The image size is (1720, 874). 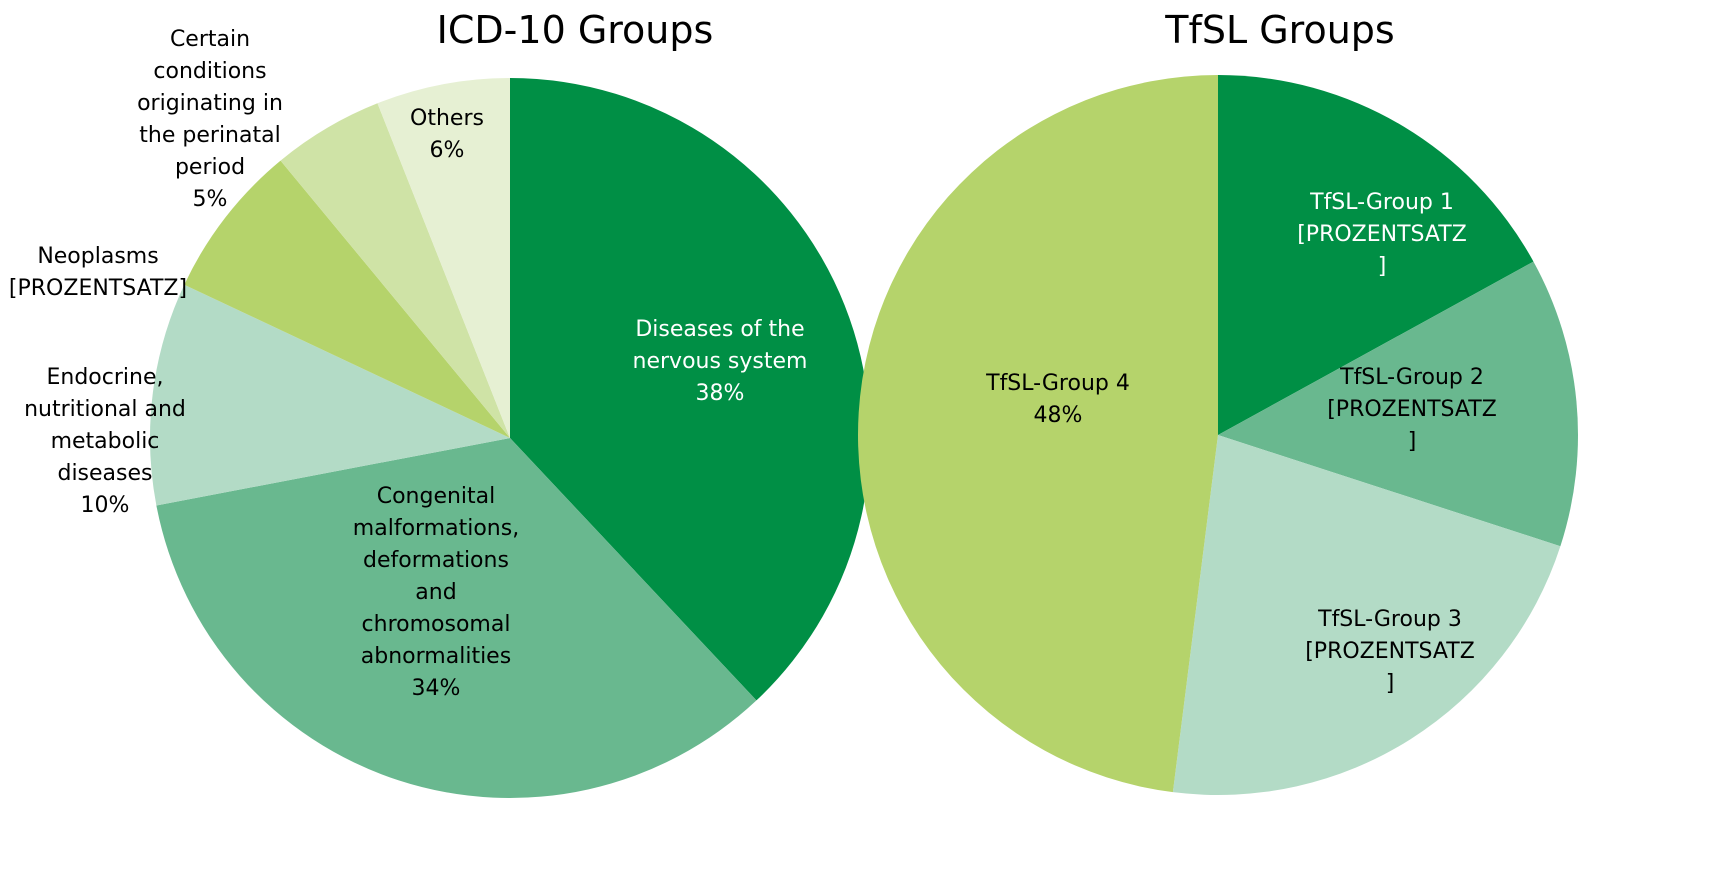 I want to click on slice-label: TfSL-Group 1 [PROZENTSATZ], so click(x=1382, y=235).